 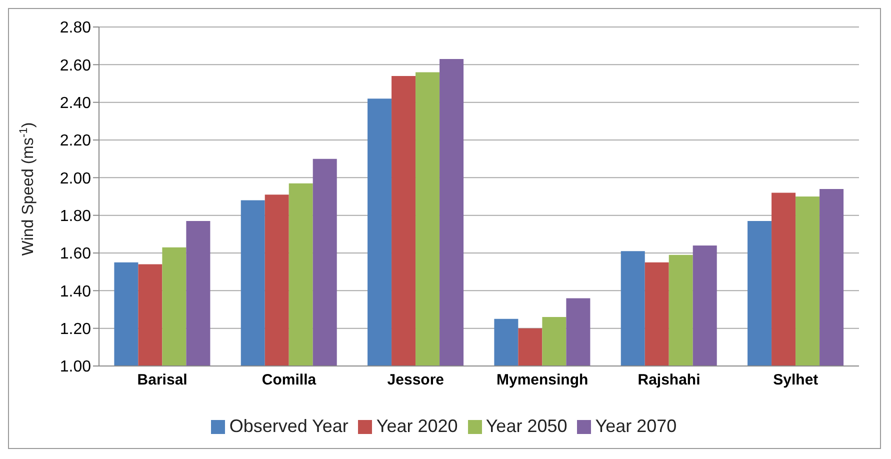 I want to click on x-tick-label: Mymensingh, so click(x=542, y=380).